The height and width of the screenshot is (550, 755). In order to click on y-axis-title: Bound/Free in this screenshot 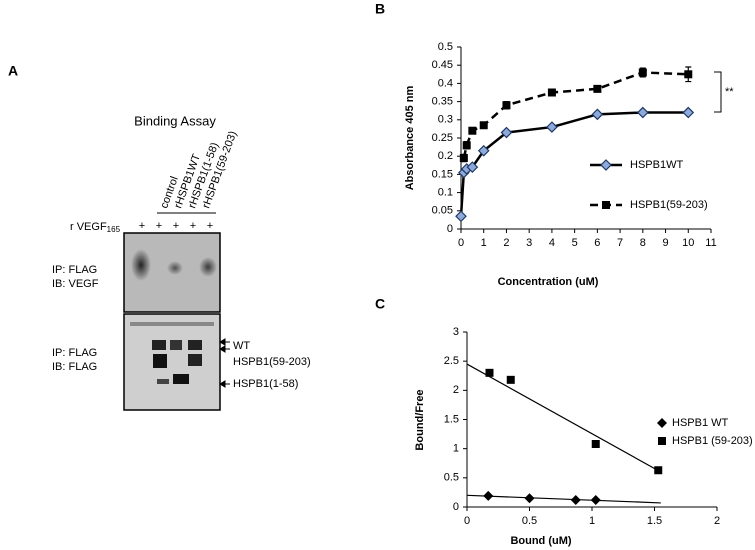, I will do `click(420, 419)`.